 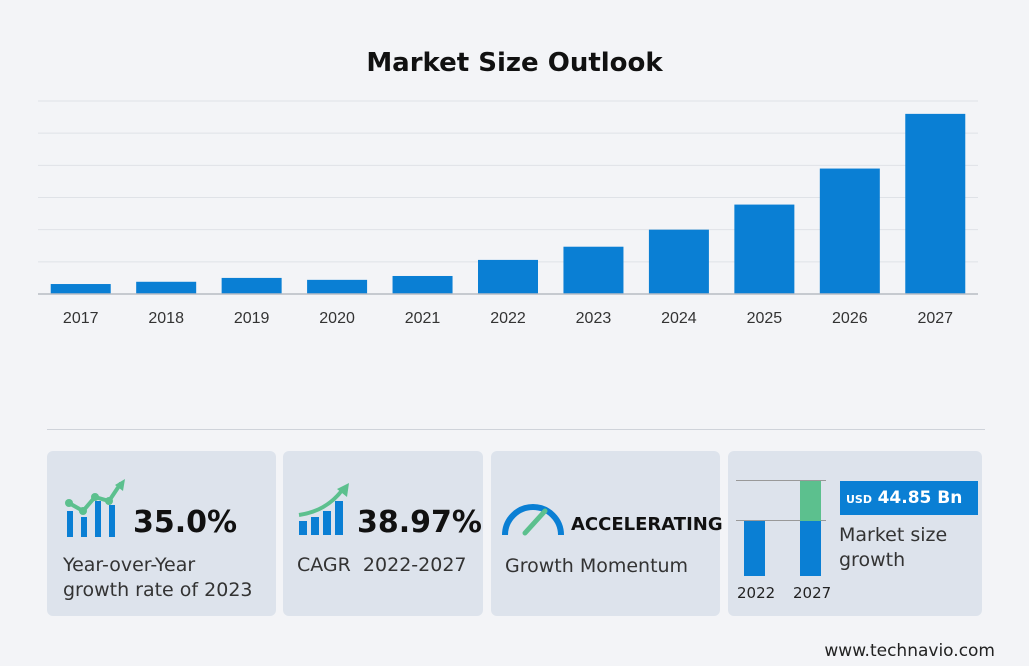 I want to click on x-tick-label: 2025, so click(x=765, y=318).